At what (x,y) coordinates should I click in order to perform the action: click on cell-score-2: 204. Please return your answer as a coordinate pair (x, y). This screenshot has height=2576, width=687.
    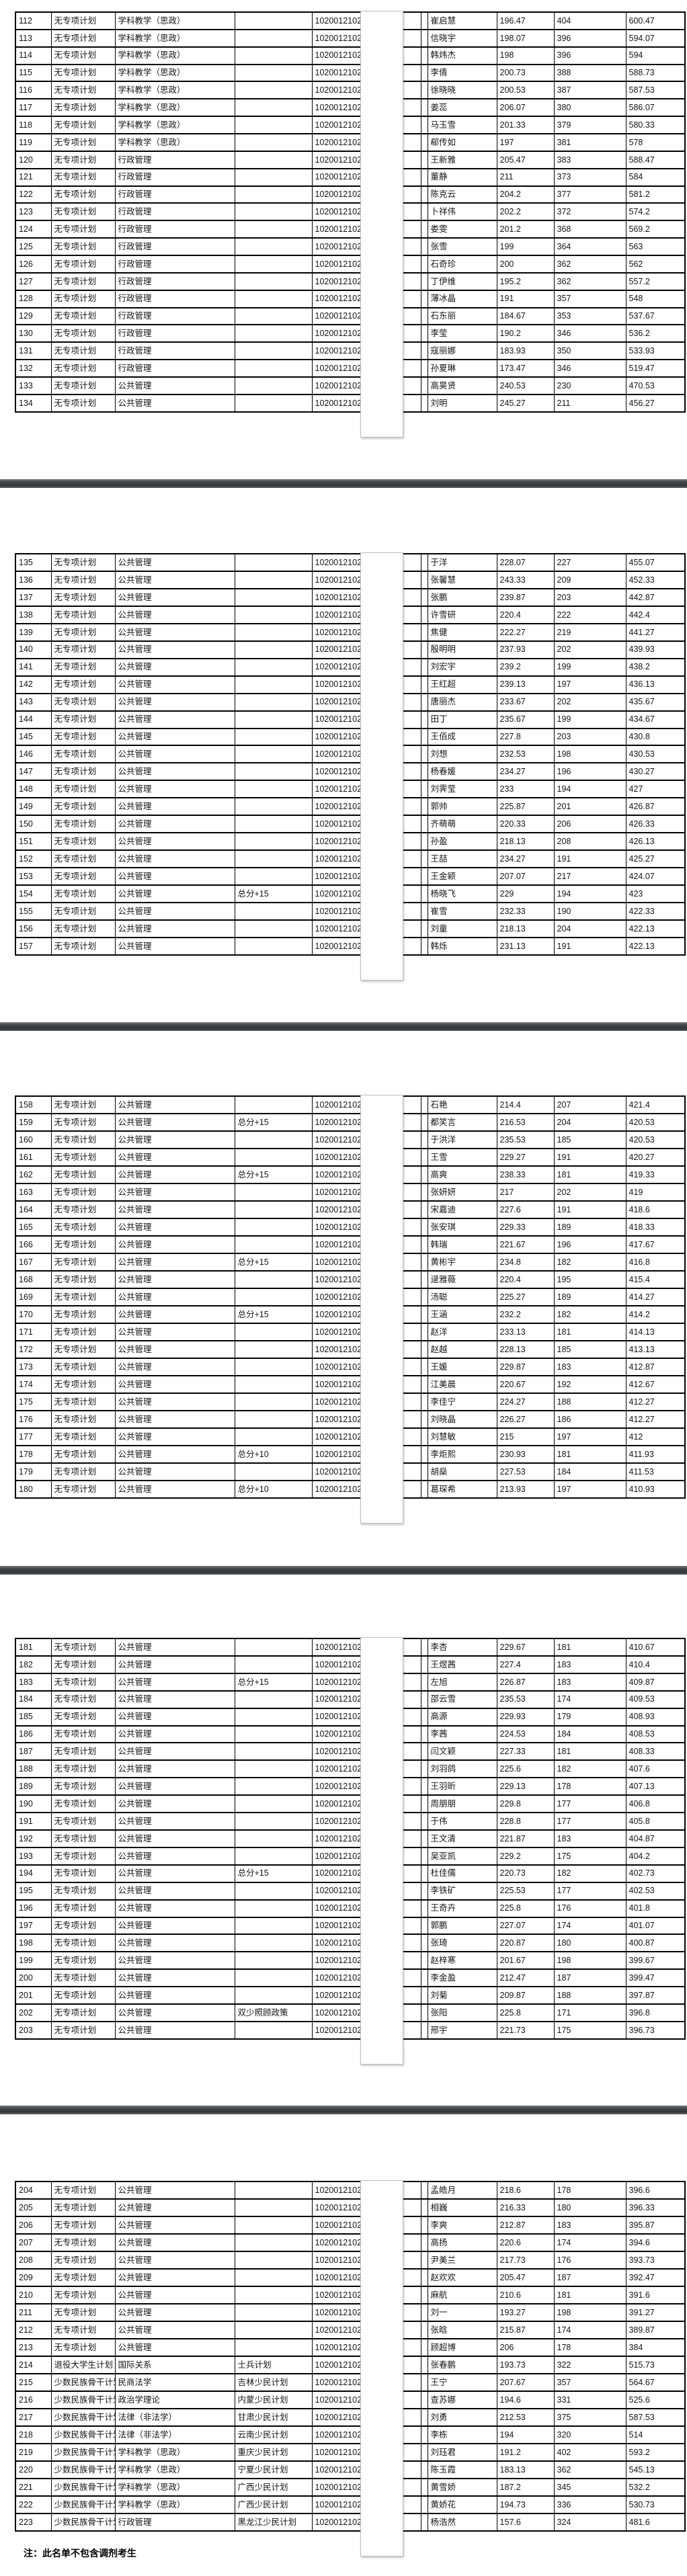
    Looking at the image, I should click on (590, 1122).